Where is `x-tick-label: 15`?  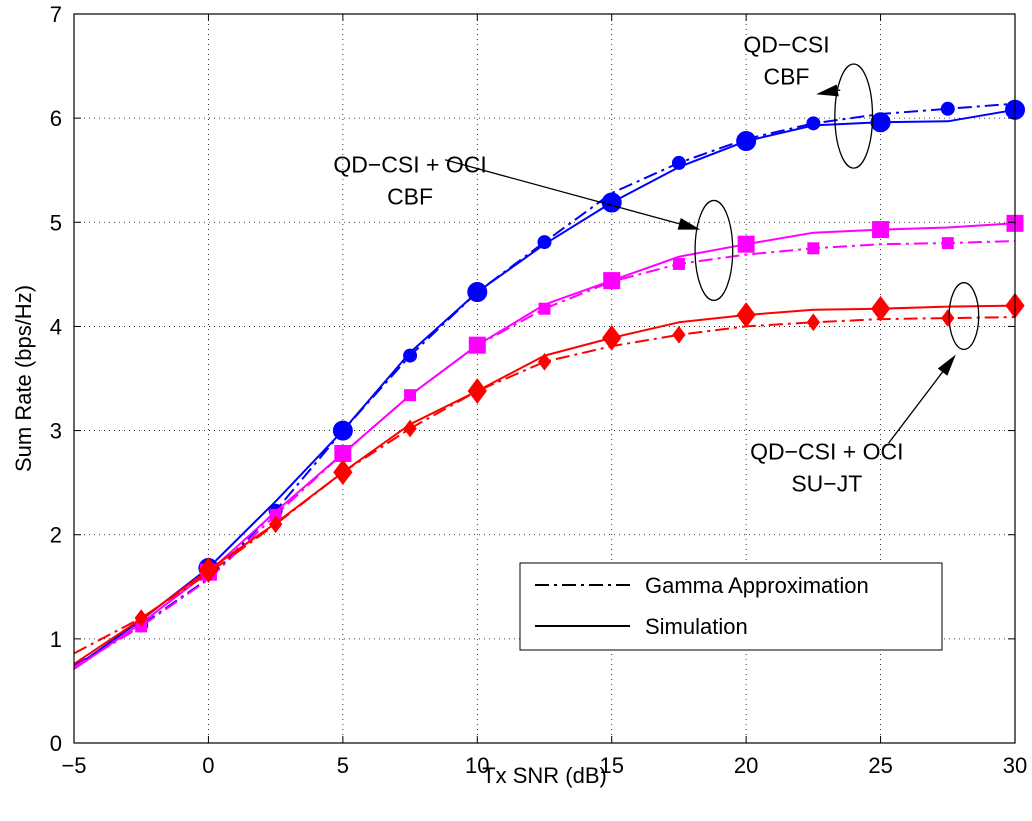
x-tick-label: 15 is located at coordinates (611, 765).